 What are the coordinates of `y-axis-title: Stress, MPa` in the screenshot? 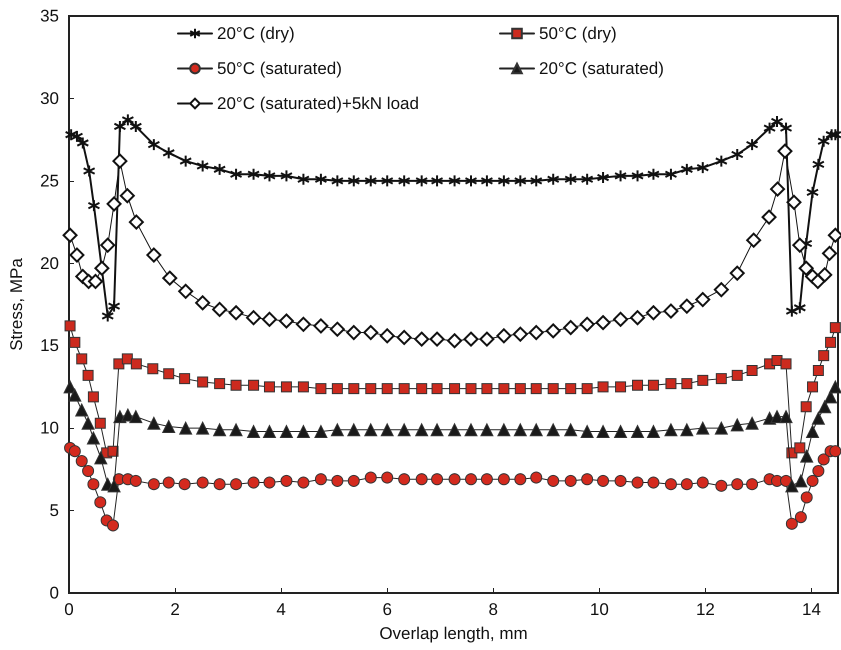 It's located at (16, 304).